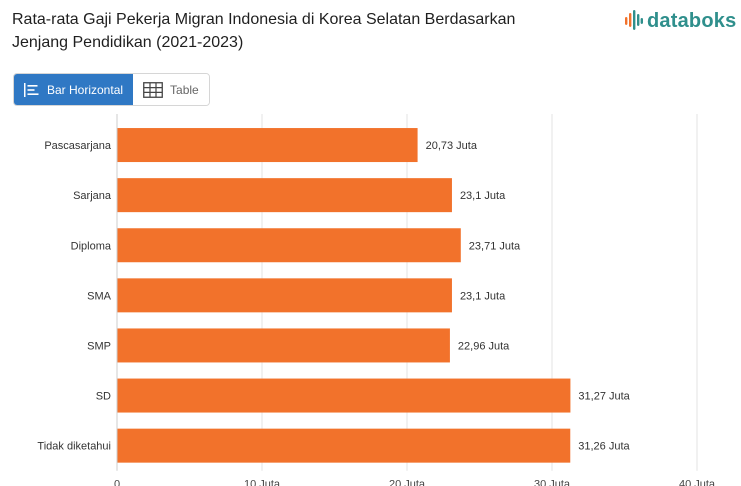 The width and height of the screenshot is (741, 486). Describe the element at coordinates (604, 447) in the screenshot. I see `value-label-6: 31,26 Juta` at that location.